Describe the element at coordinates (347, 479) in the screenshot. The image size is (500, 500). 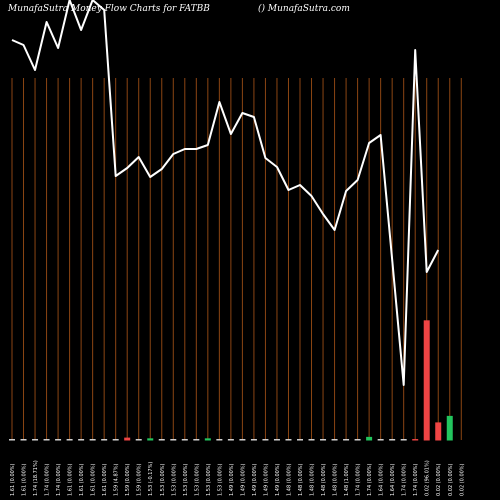
I see `x-tick-label: 1.48 (1.00%)` at that location.